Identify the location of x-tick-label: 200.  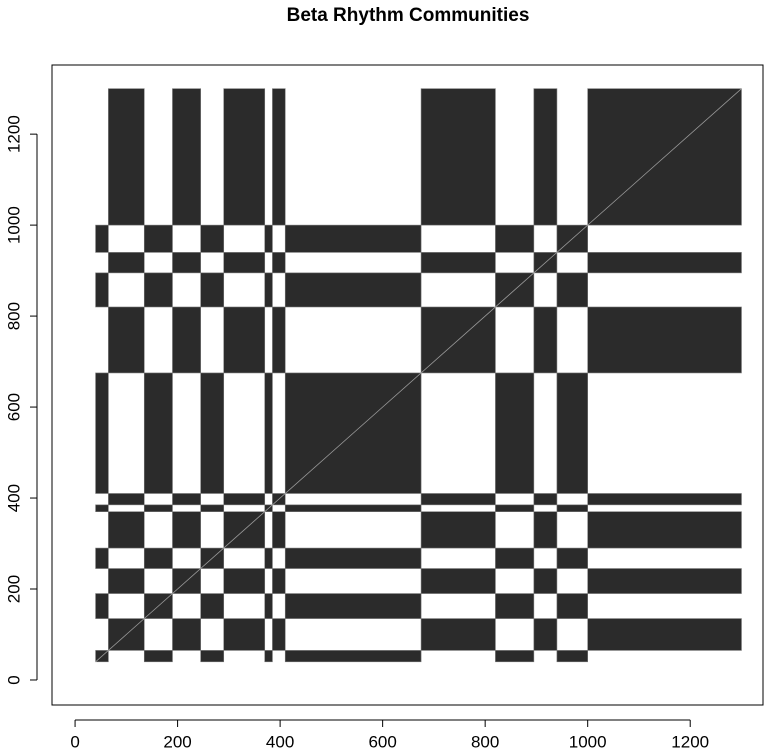
(177, 741).